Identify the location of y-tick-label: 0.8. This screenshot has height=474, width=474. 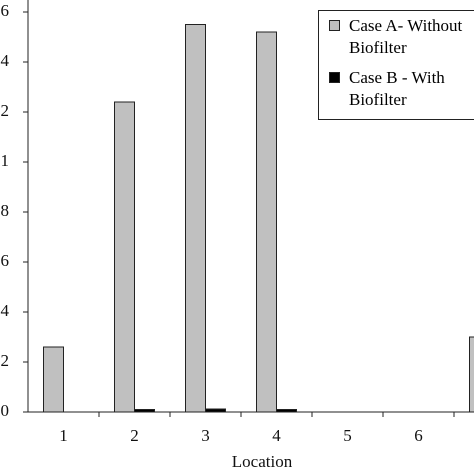
(4, 210).